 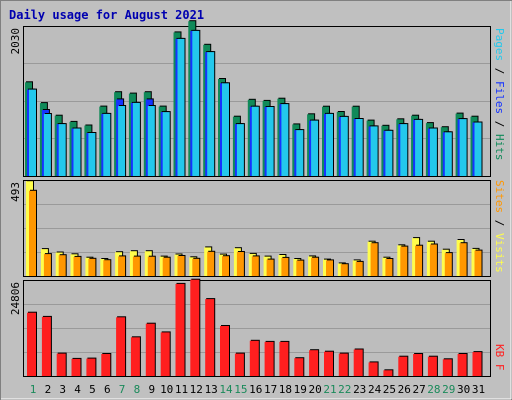 I want to click on series-sep-2: /, so click(x=499, y=124).